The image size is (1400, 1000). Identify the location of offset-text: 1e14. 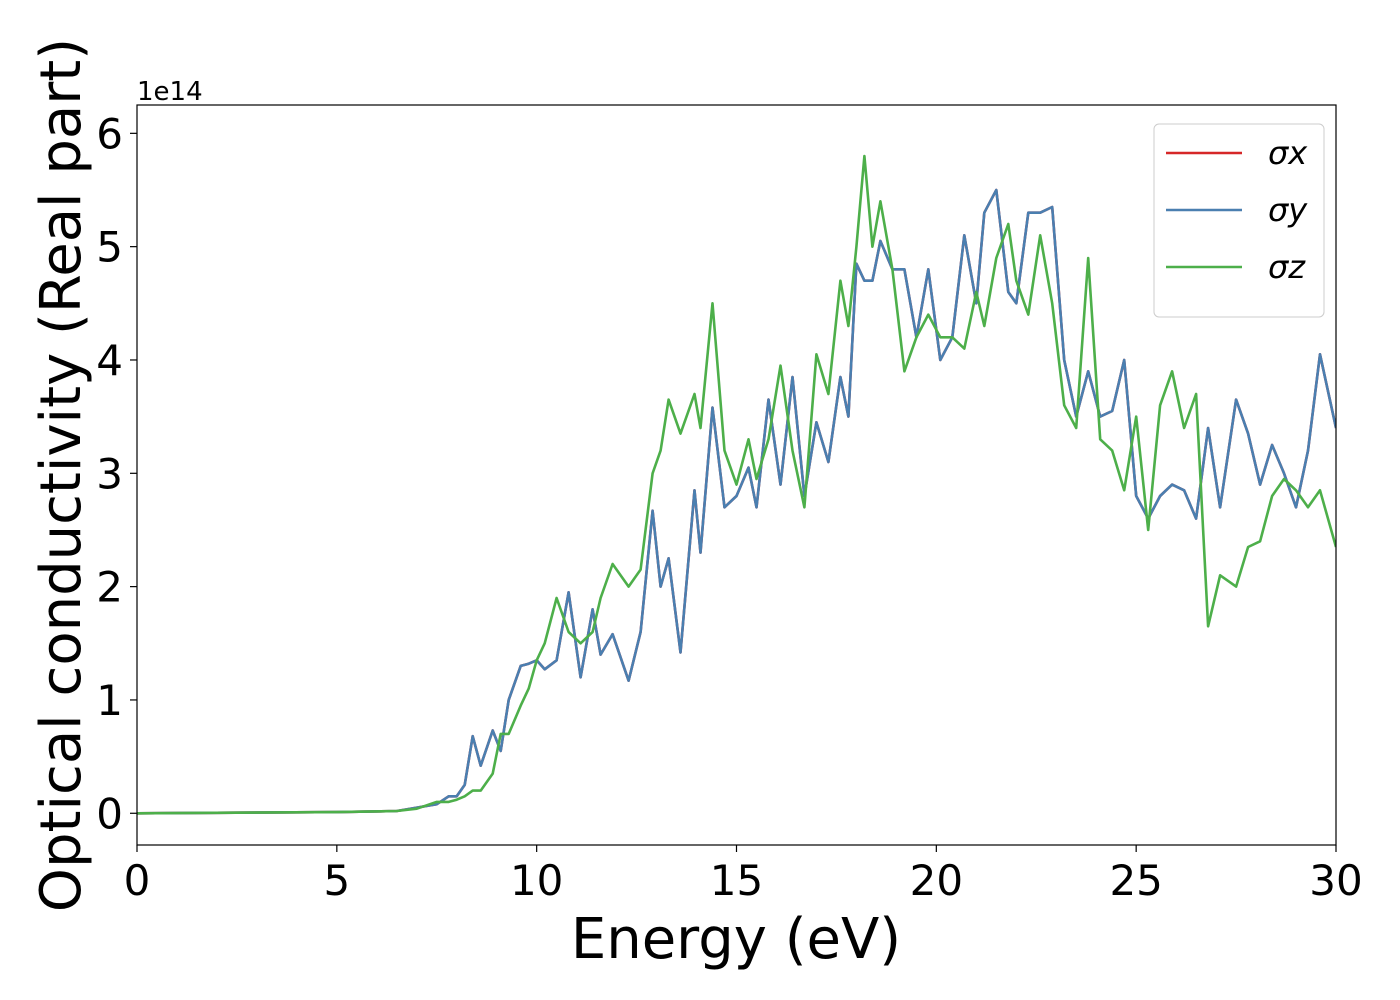
(170, 92).